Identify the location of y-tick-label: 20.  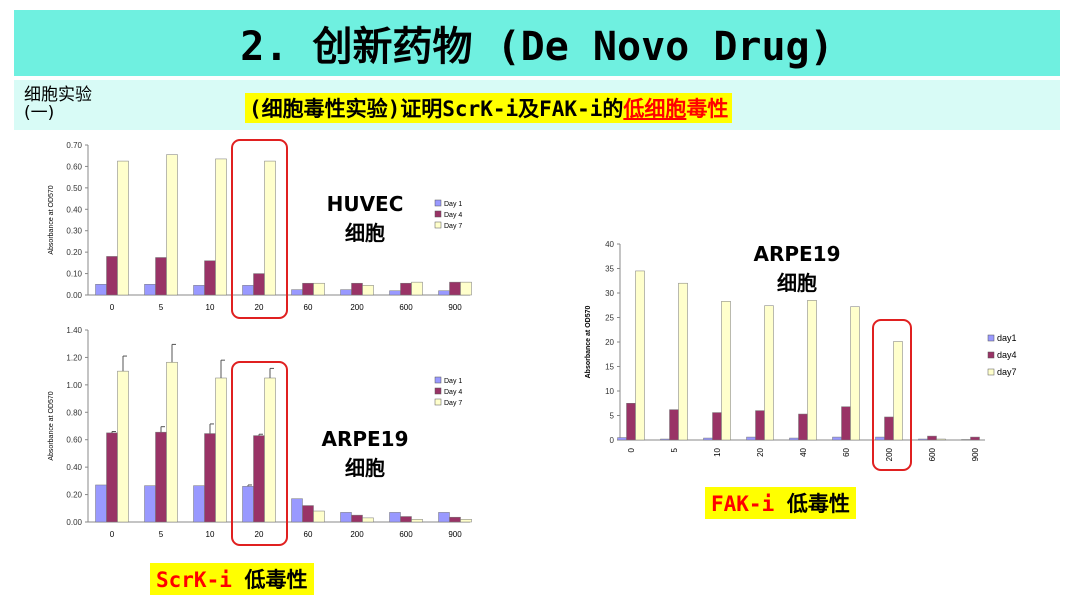
(609, 342).